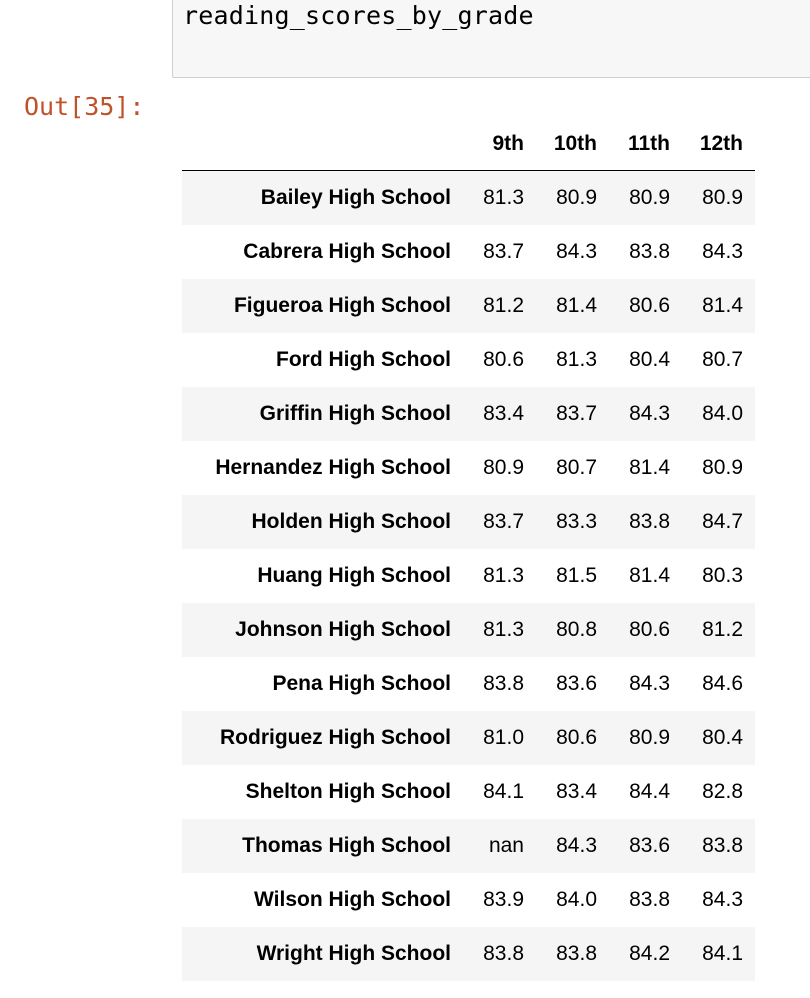 Image resolution: width=810 pixels, height=998 pixels. What do you see at coordinates (572, 144) in the screenshot?
I see `column-header-10th: 10th` at bounding box center [572, 144].